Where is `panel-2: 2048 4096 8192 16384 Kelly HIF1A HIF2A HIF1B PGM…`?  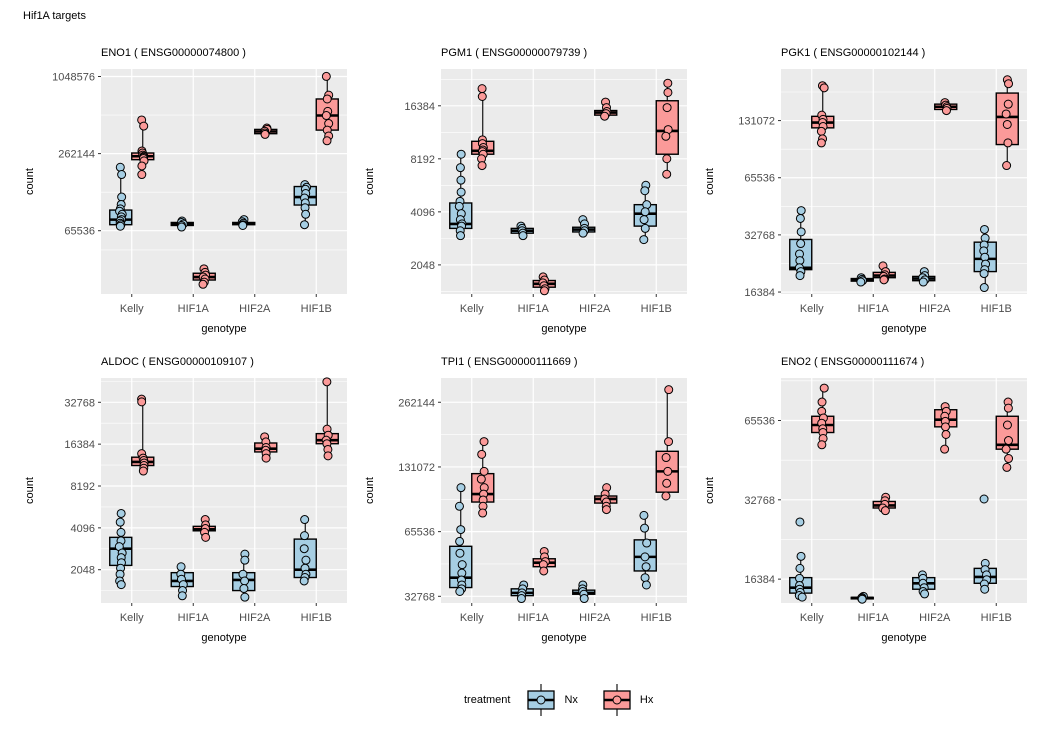 panel-2: 2048 4096 8192 16384 Kelly HIF1A HIF2A HIF1B PGM… is located at coordinates (525, 191).